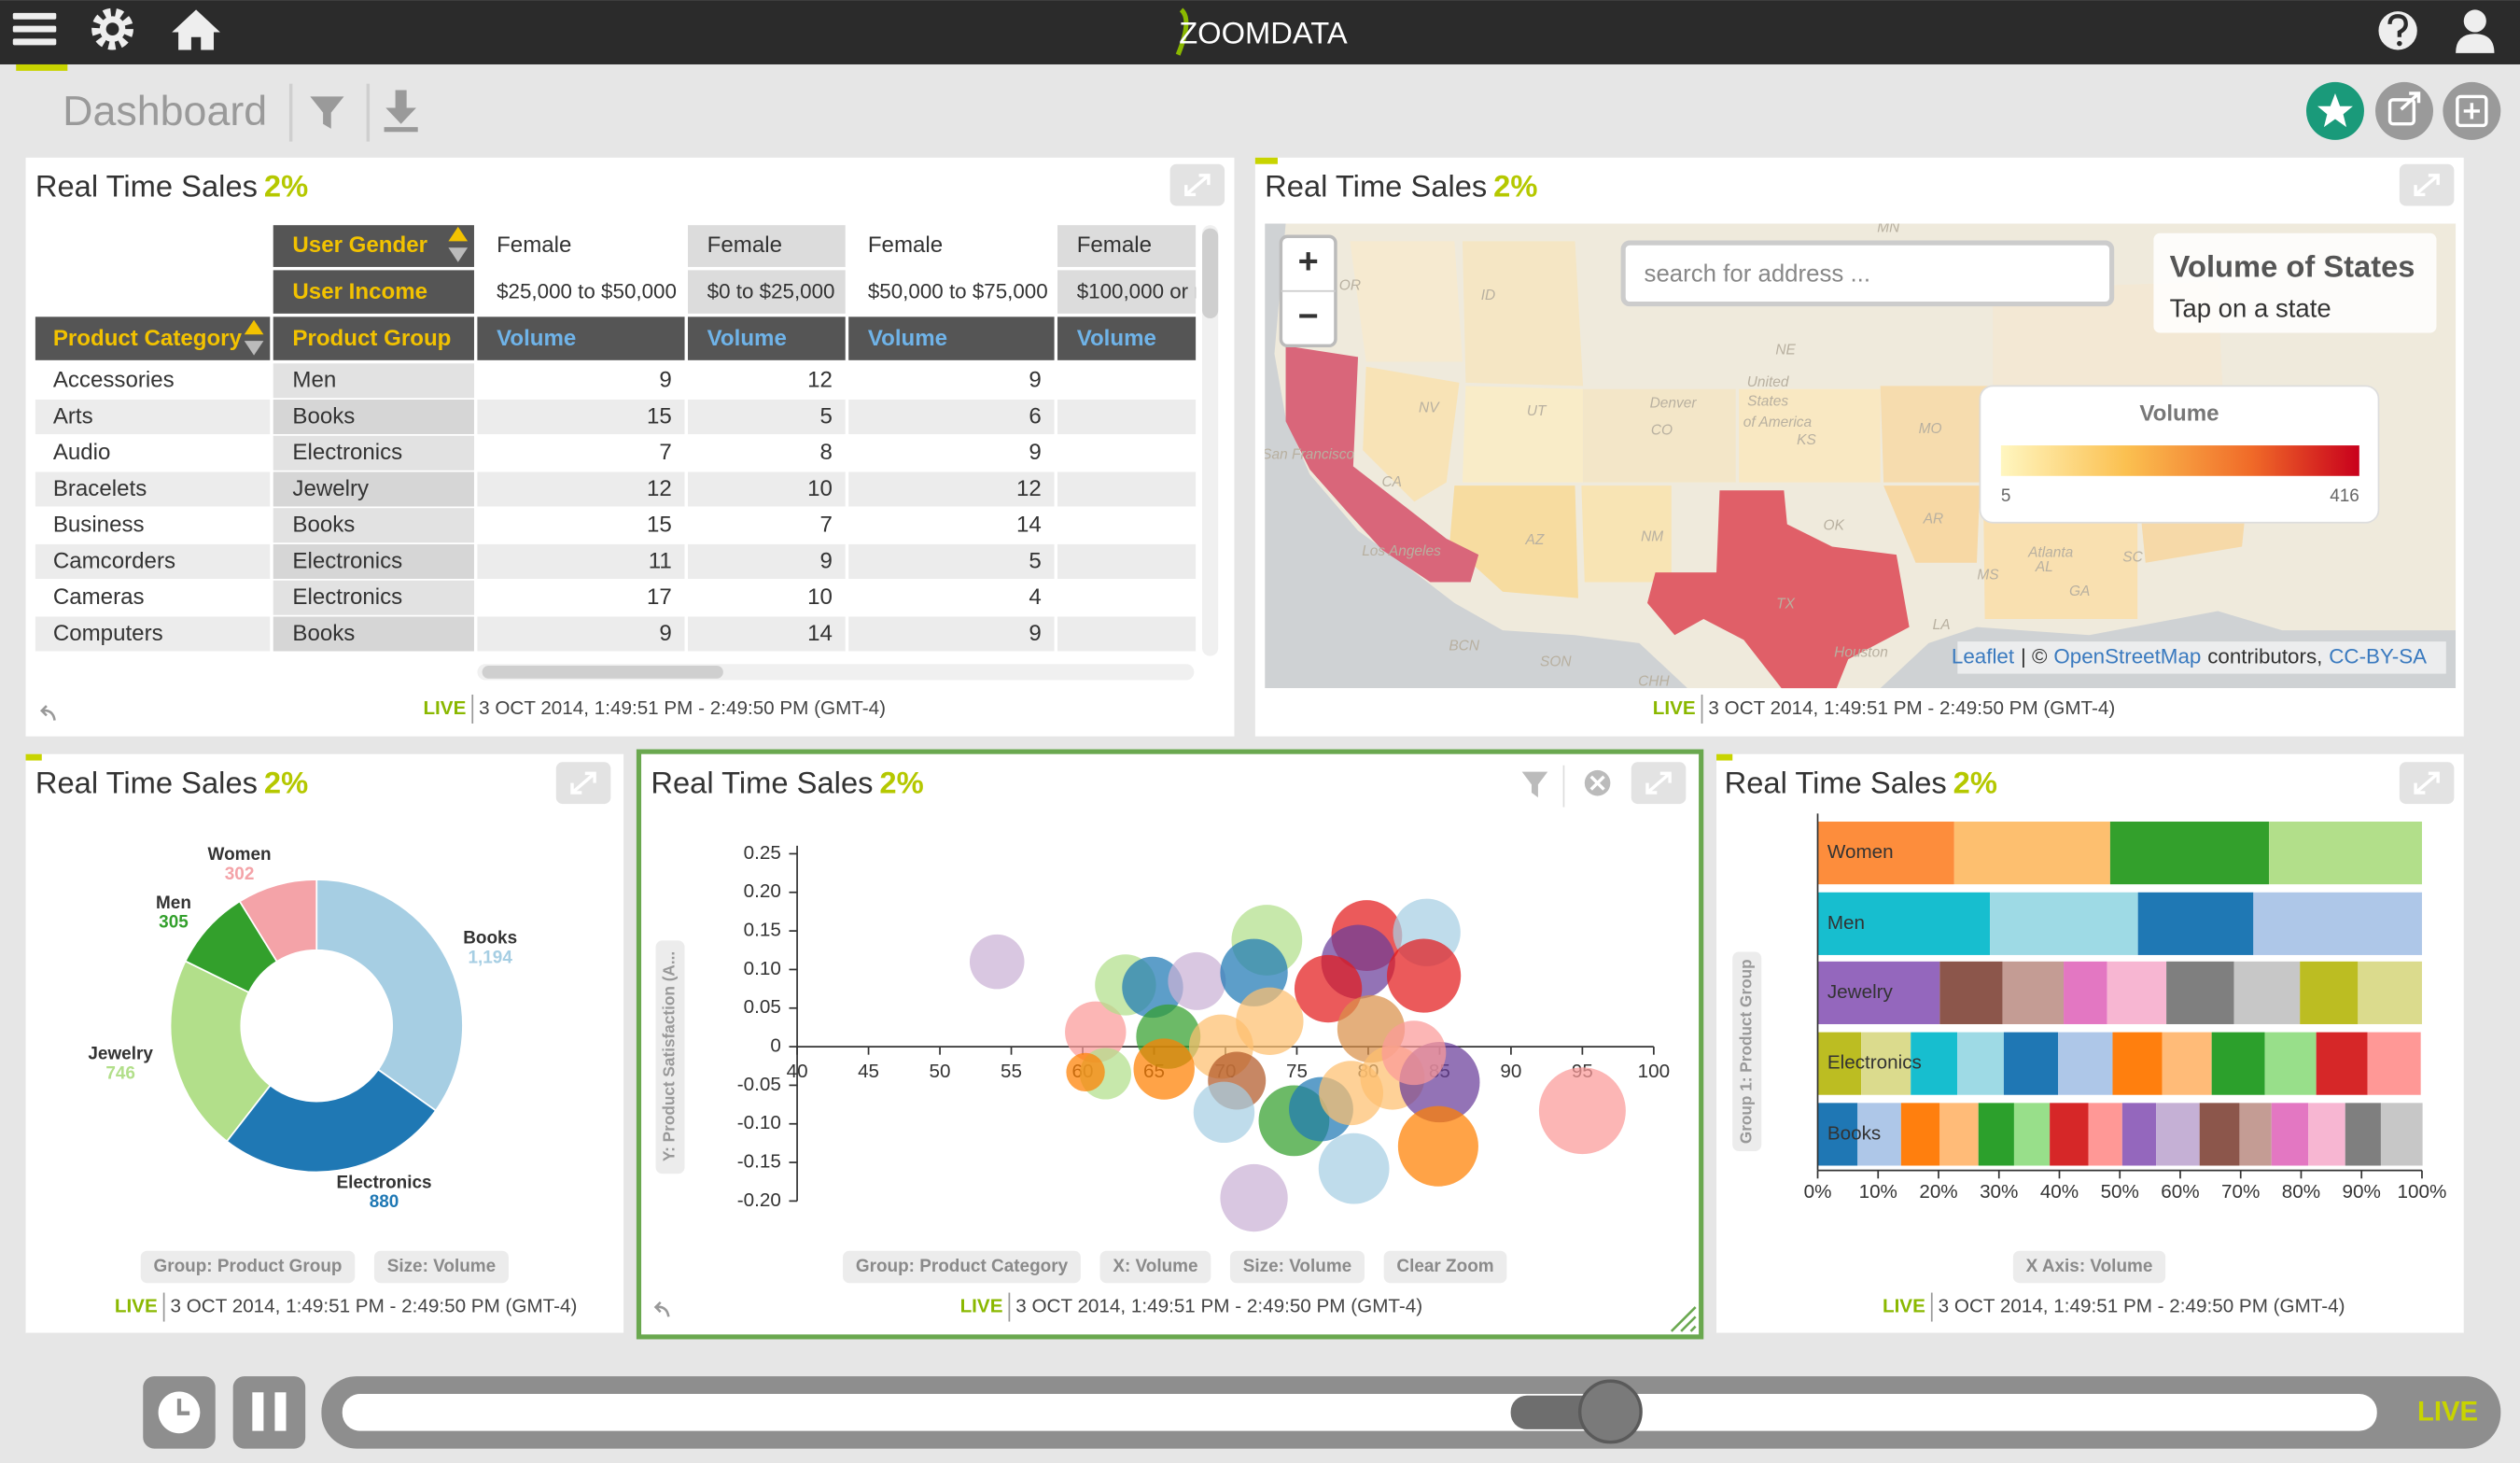 The width and height of the screenshot is (2520, 1463). Describe the element at coordinates (1359, 1412) in the screenshot. I see `time-slider-part` at that location.